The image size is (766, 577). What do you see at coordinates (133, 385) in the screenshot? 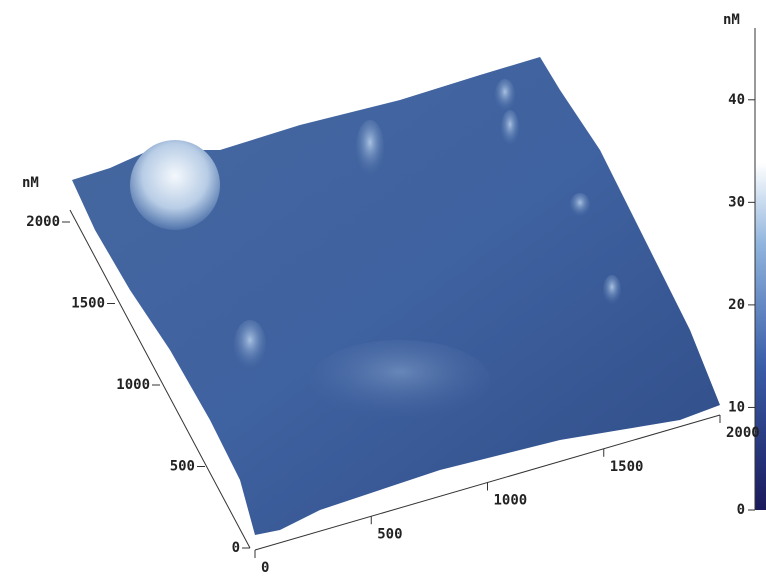
I see `left-tick-label: 1000` at bounding box center [133, 385].